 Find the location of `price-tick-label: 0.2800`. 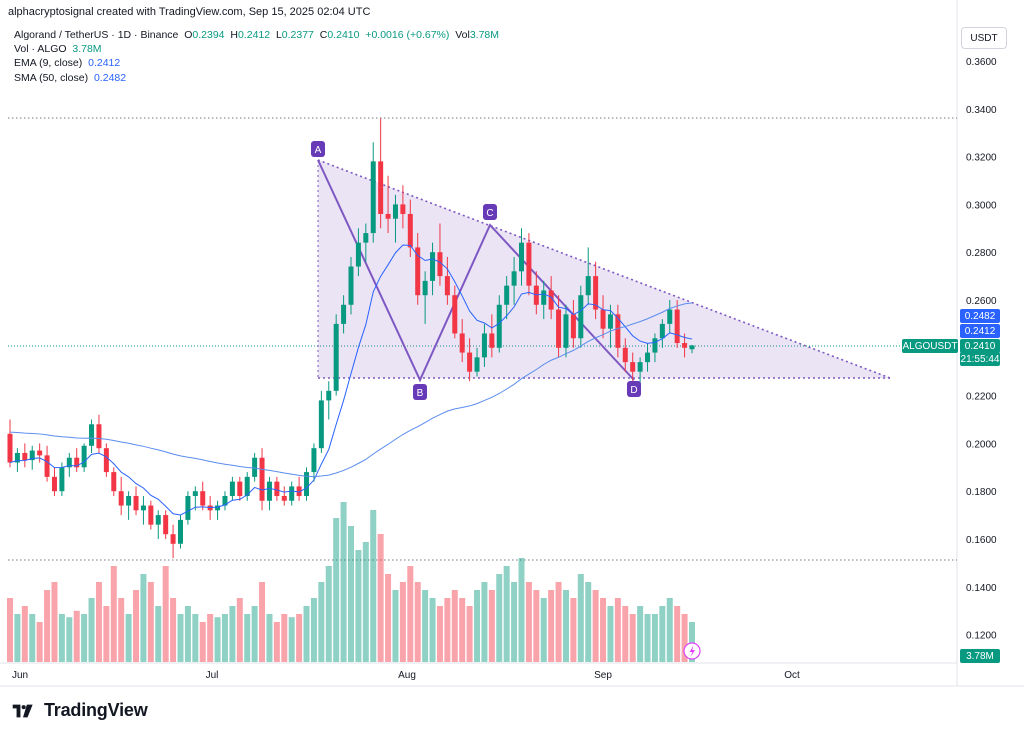

price-tick-label: 0.2800 is located at coordinates (981, 253).